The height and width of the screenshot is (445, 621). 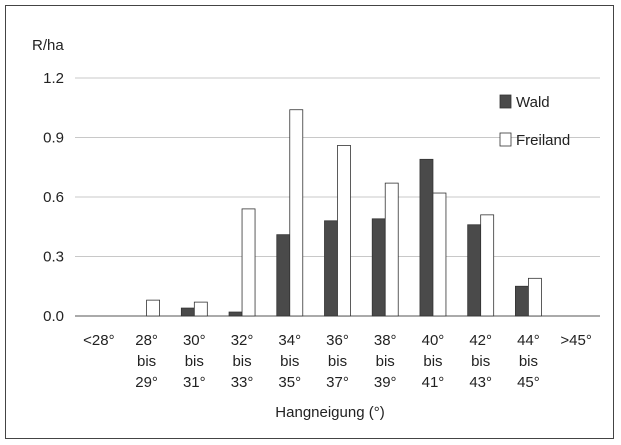 I want to click on x-tick-label: 33°, so click(x=242, y=382).